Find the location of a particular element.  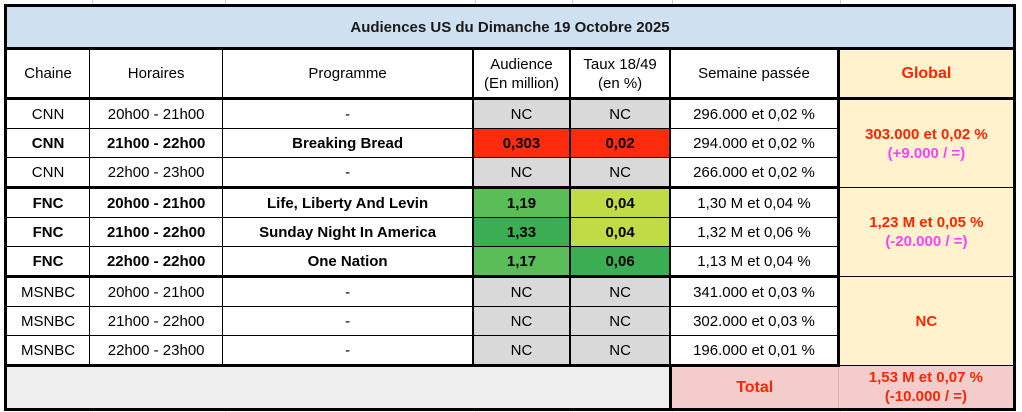

cell-semaine-passee: 302.000 et 0,03 % is located at coordinates (754, 321).